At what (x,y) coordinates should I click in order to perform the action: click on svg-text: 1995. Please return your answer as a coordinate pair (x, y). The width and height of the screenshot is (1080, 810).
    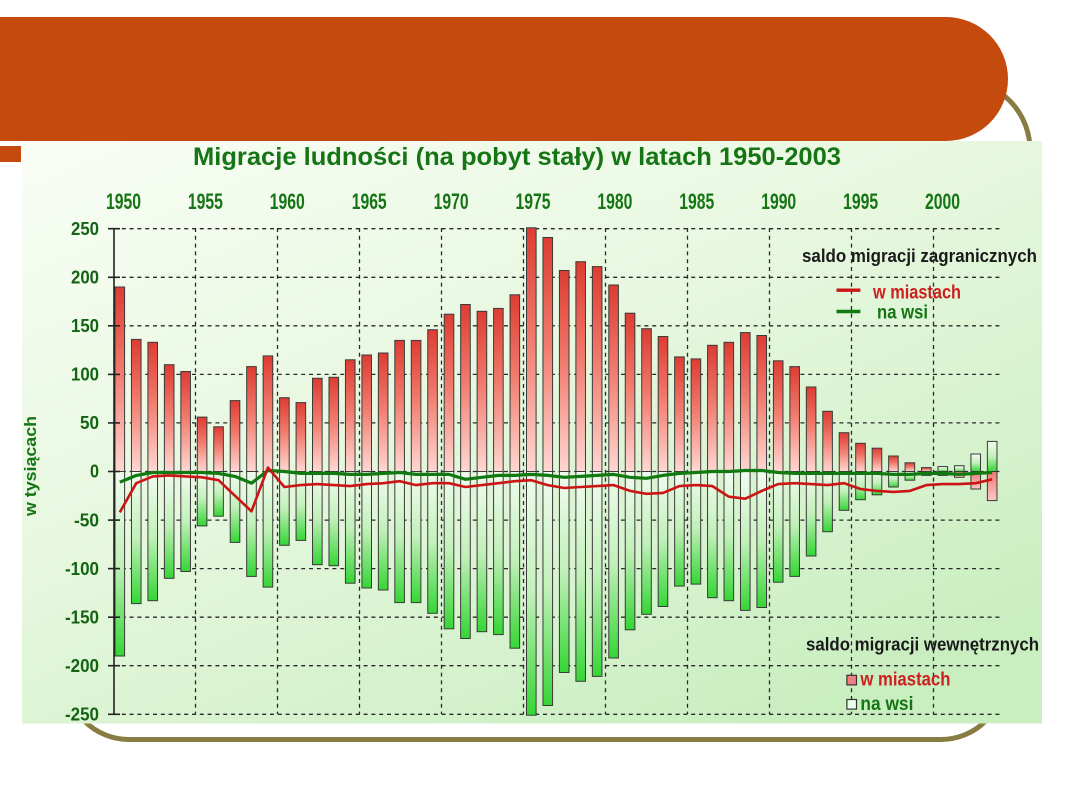
    Looking at the image, I should click on (860, 201).